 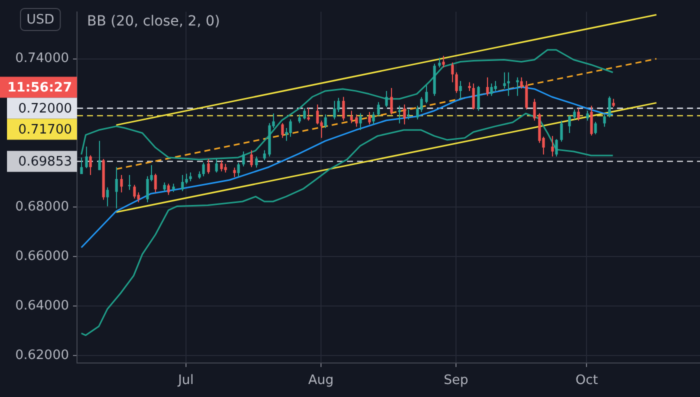 I want to click on y-tick-label: 0.62000, so click(x=42, y=355).